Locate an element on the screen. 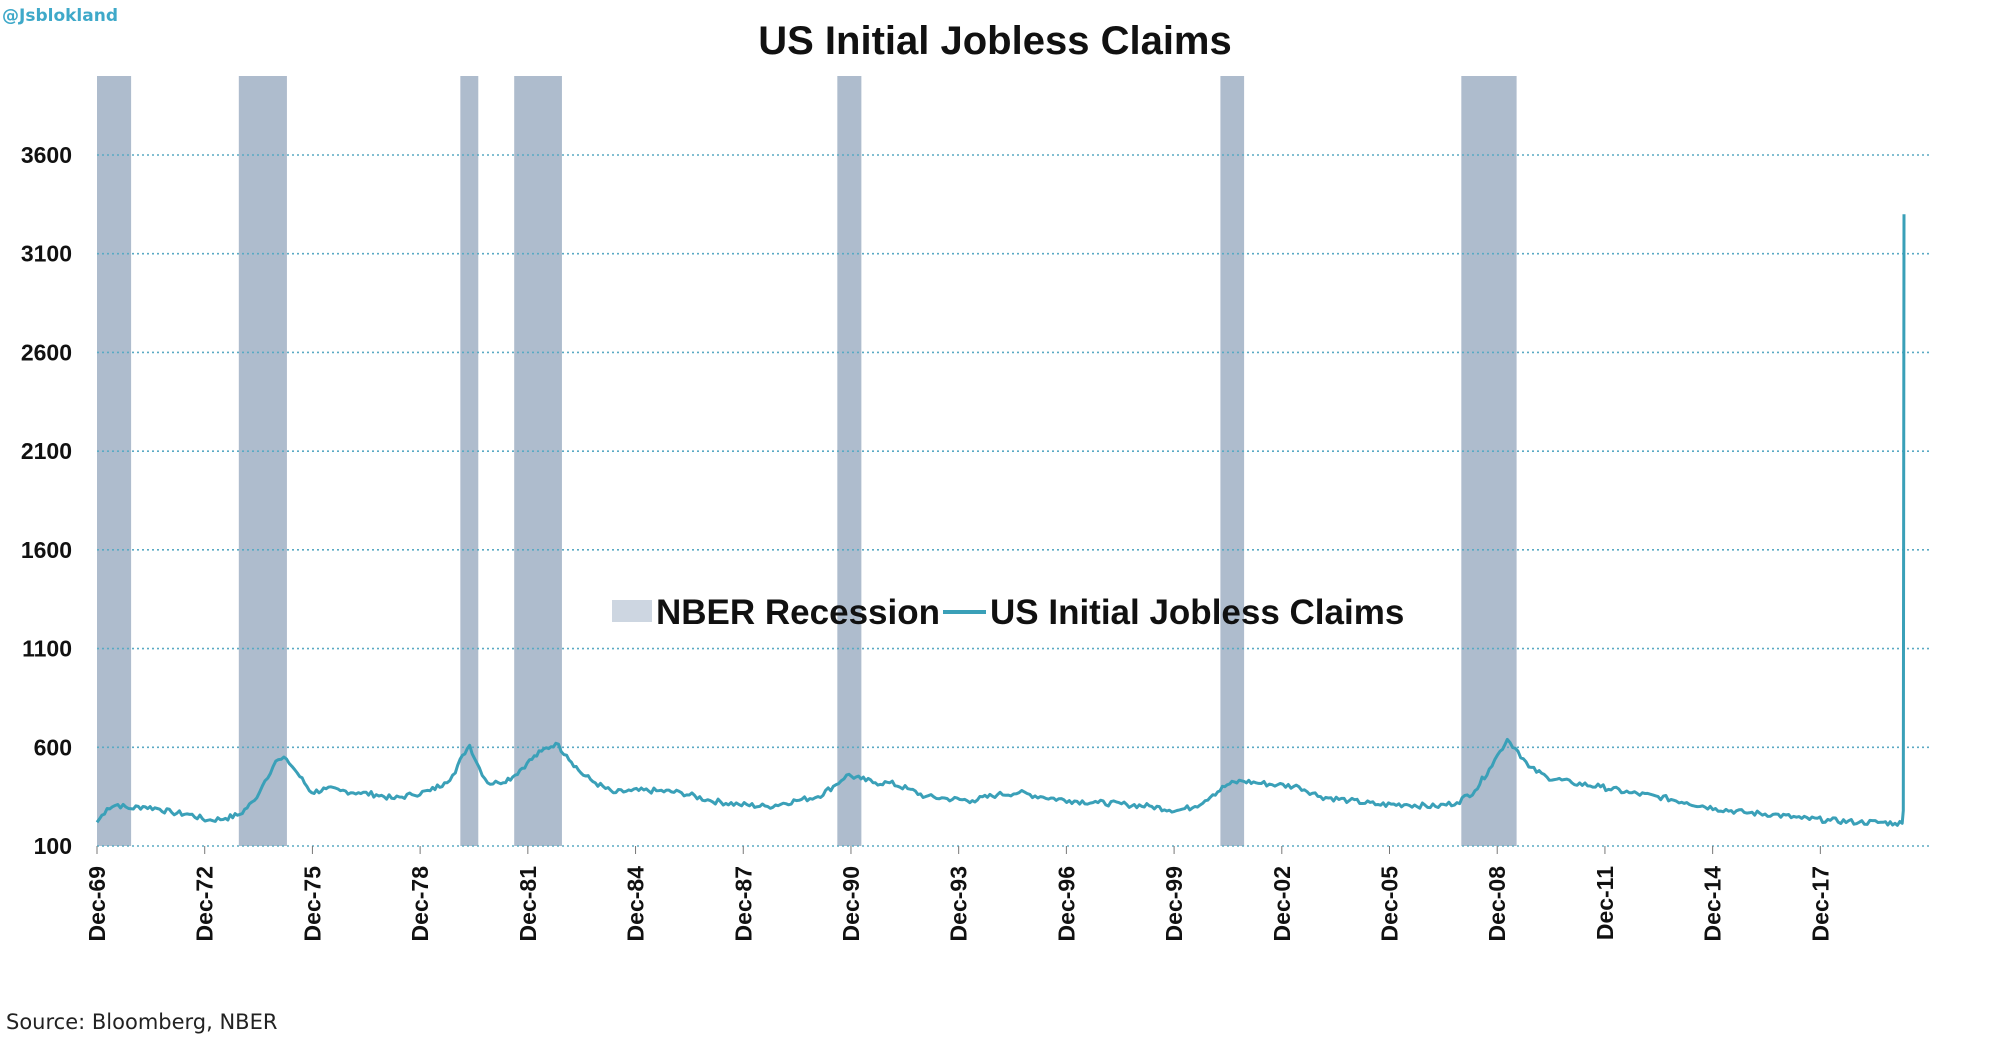  x-tick-label: Dec-81 is located at coordinates (528, 904).